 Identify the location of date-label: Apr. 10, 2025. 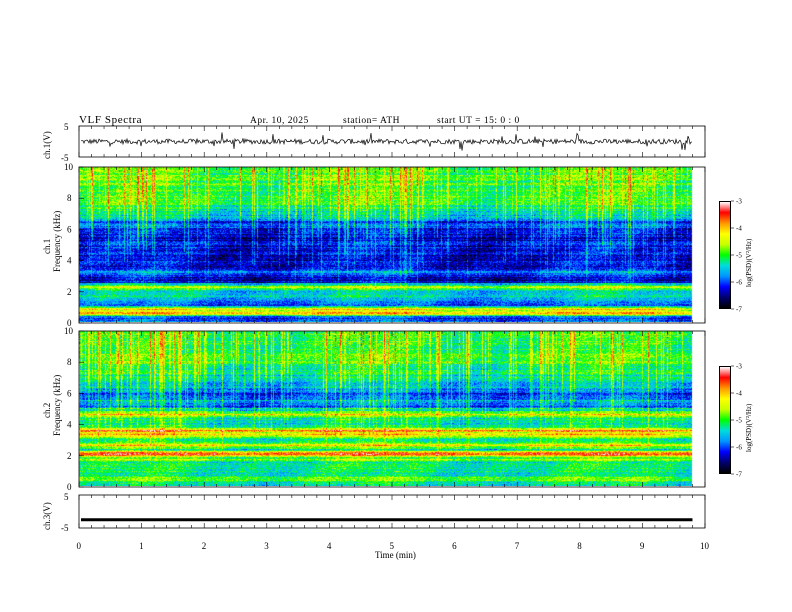
(279, 121).